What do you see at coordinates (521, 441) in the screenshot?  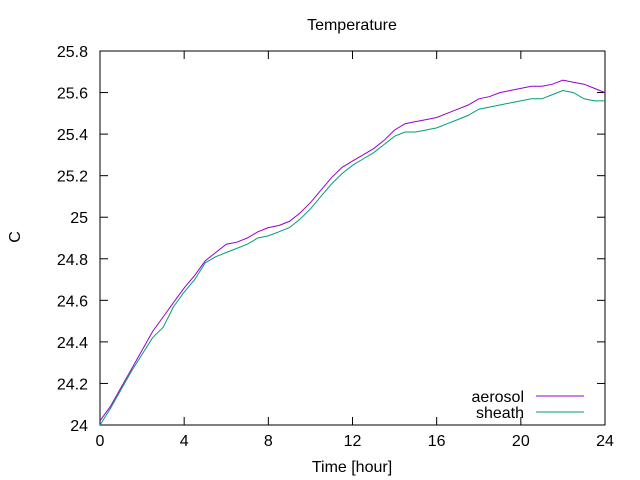 I see `x-tick-label: 20` at bounding box center [521, 441].